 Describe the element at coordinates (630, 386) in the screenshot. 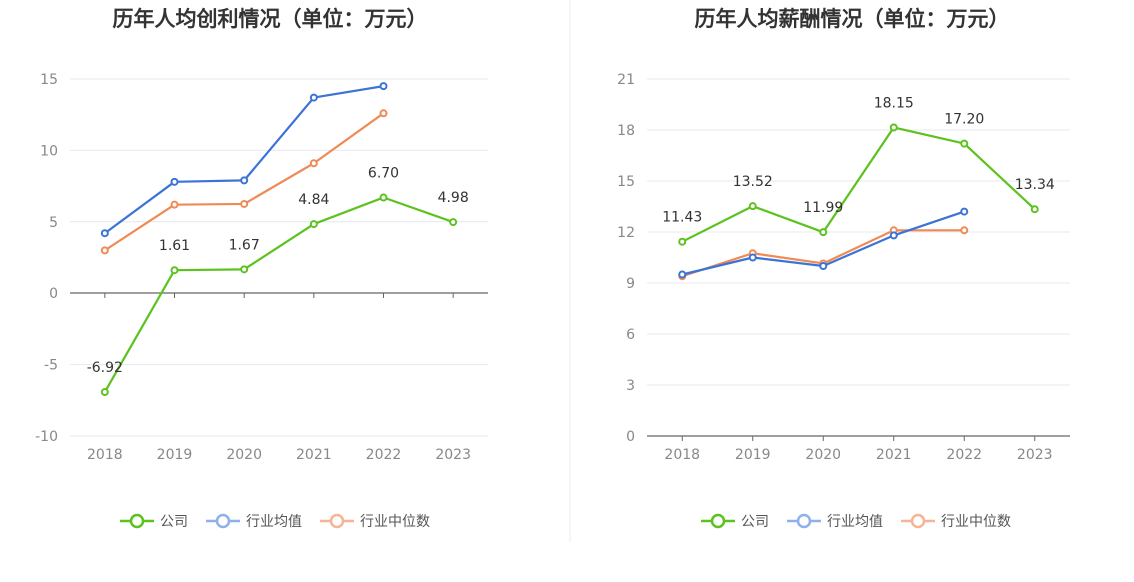

I see `y-tick-label: 3` at that location.